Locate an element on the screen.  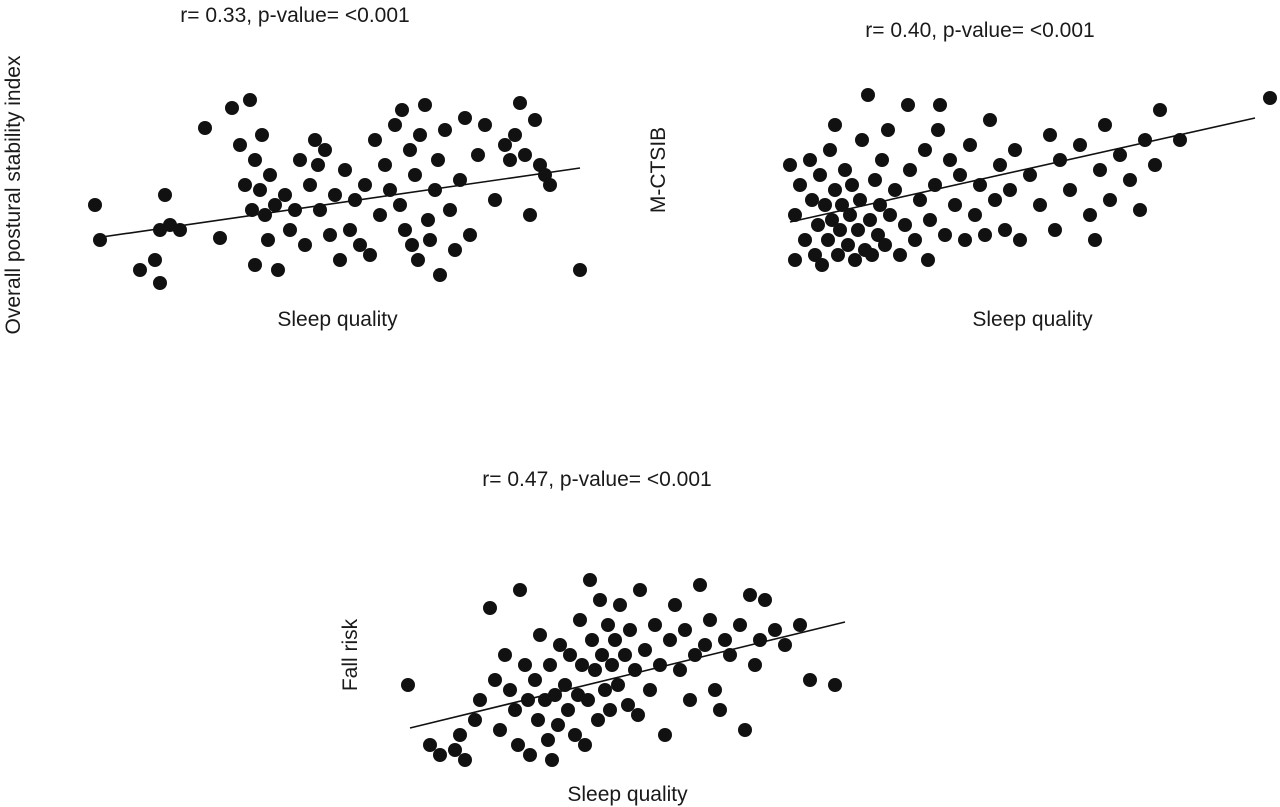
chart-title-mctsib: r= 0.40, p-value= <0.001 is located at coordinates (980, 30).